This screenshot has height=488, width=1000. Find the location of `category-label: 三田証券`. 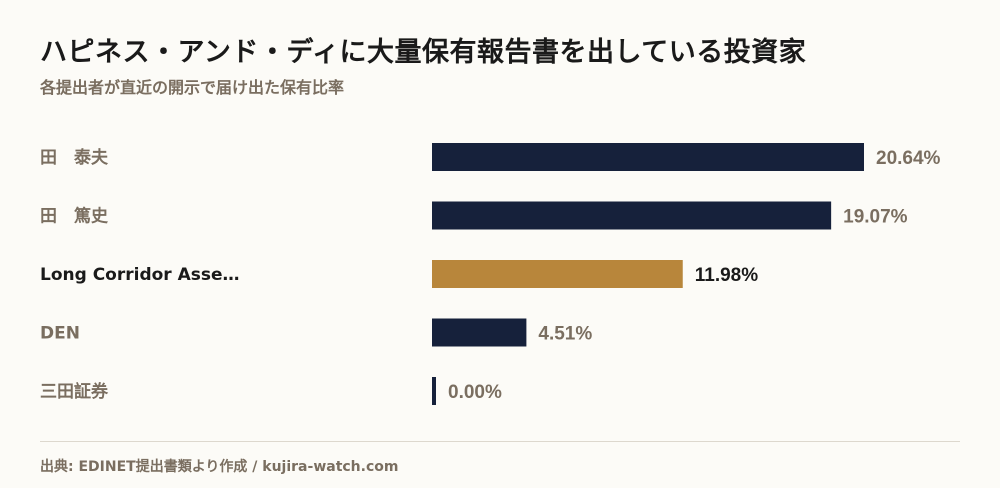

category-label: 三田証券 is located at coordinates (74, 391).